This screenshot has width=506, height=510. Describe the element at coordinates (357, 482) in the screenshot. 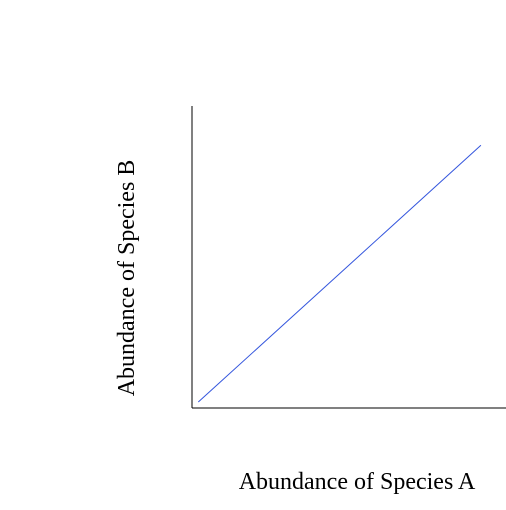

I see `x-axis-label: Abundance of Species A` at that location.